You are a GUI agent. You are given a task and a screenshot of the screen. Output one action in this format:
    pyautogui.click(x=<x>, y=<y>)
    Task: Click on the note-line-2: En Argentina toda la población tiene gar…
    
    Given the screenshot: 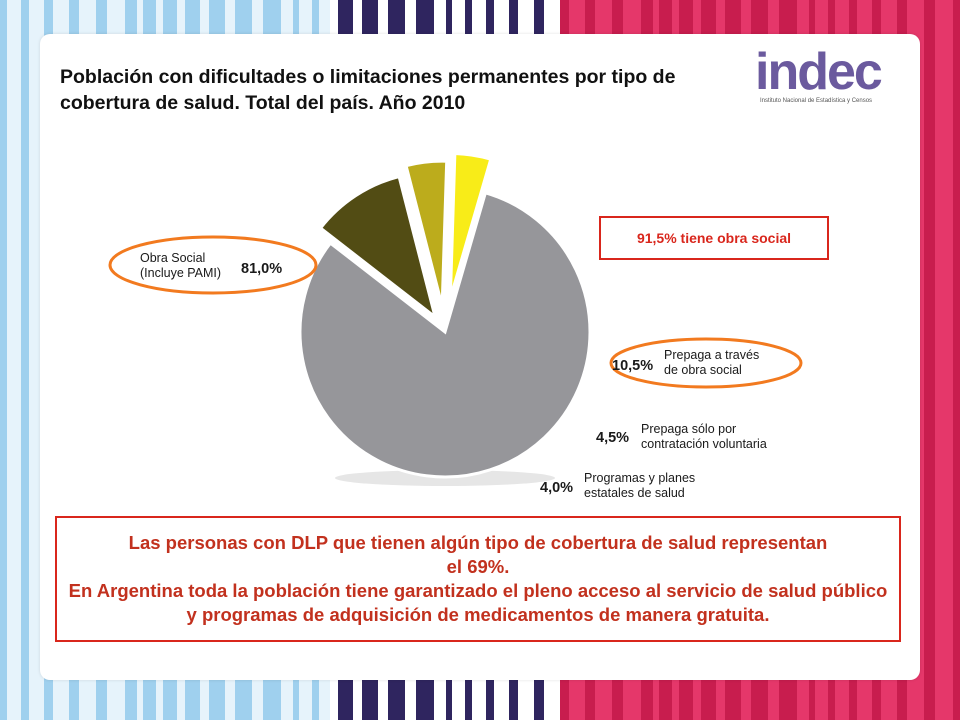 What is the action you would take?
    pyautogui.click(x=478, y=602)
    